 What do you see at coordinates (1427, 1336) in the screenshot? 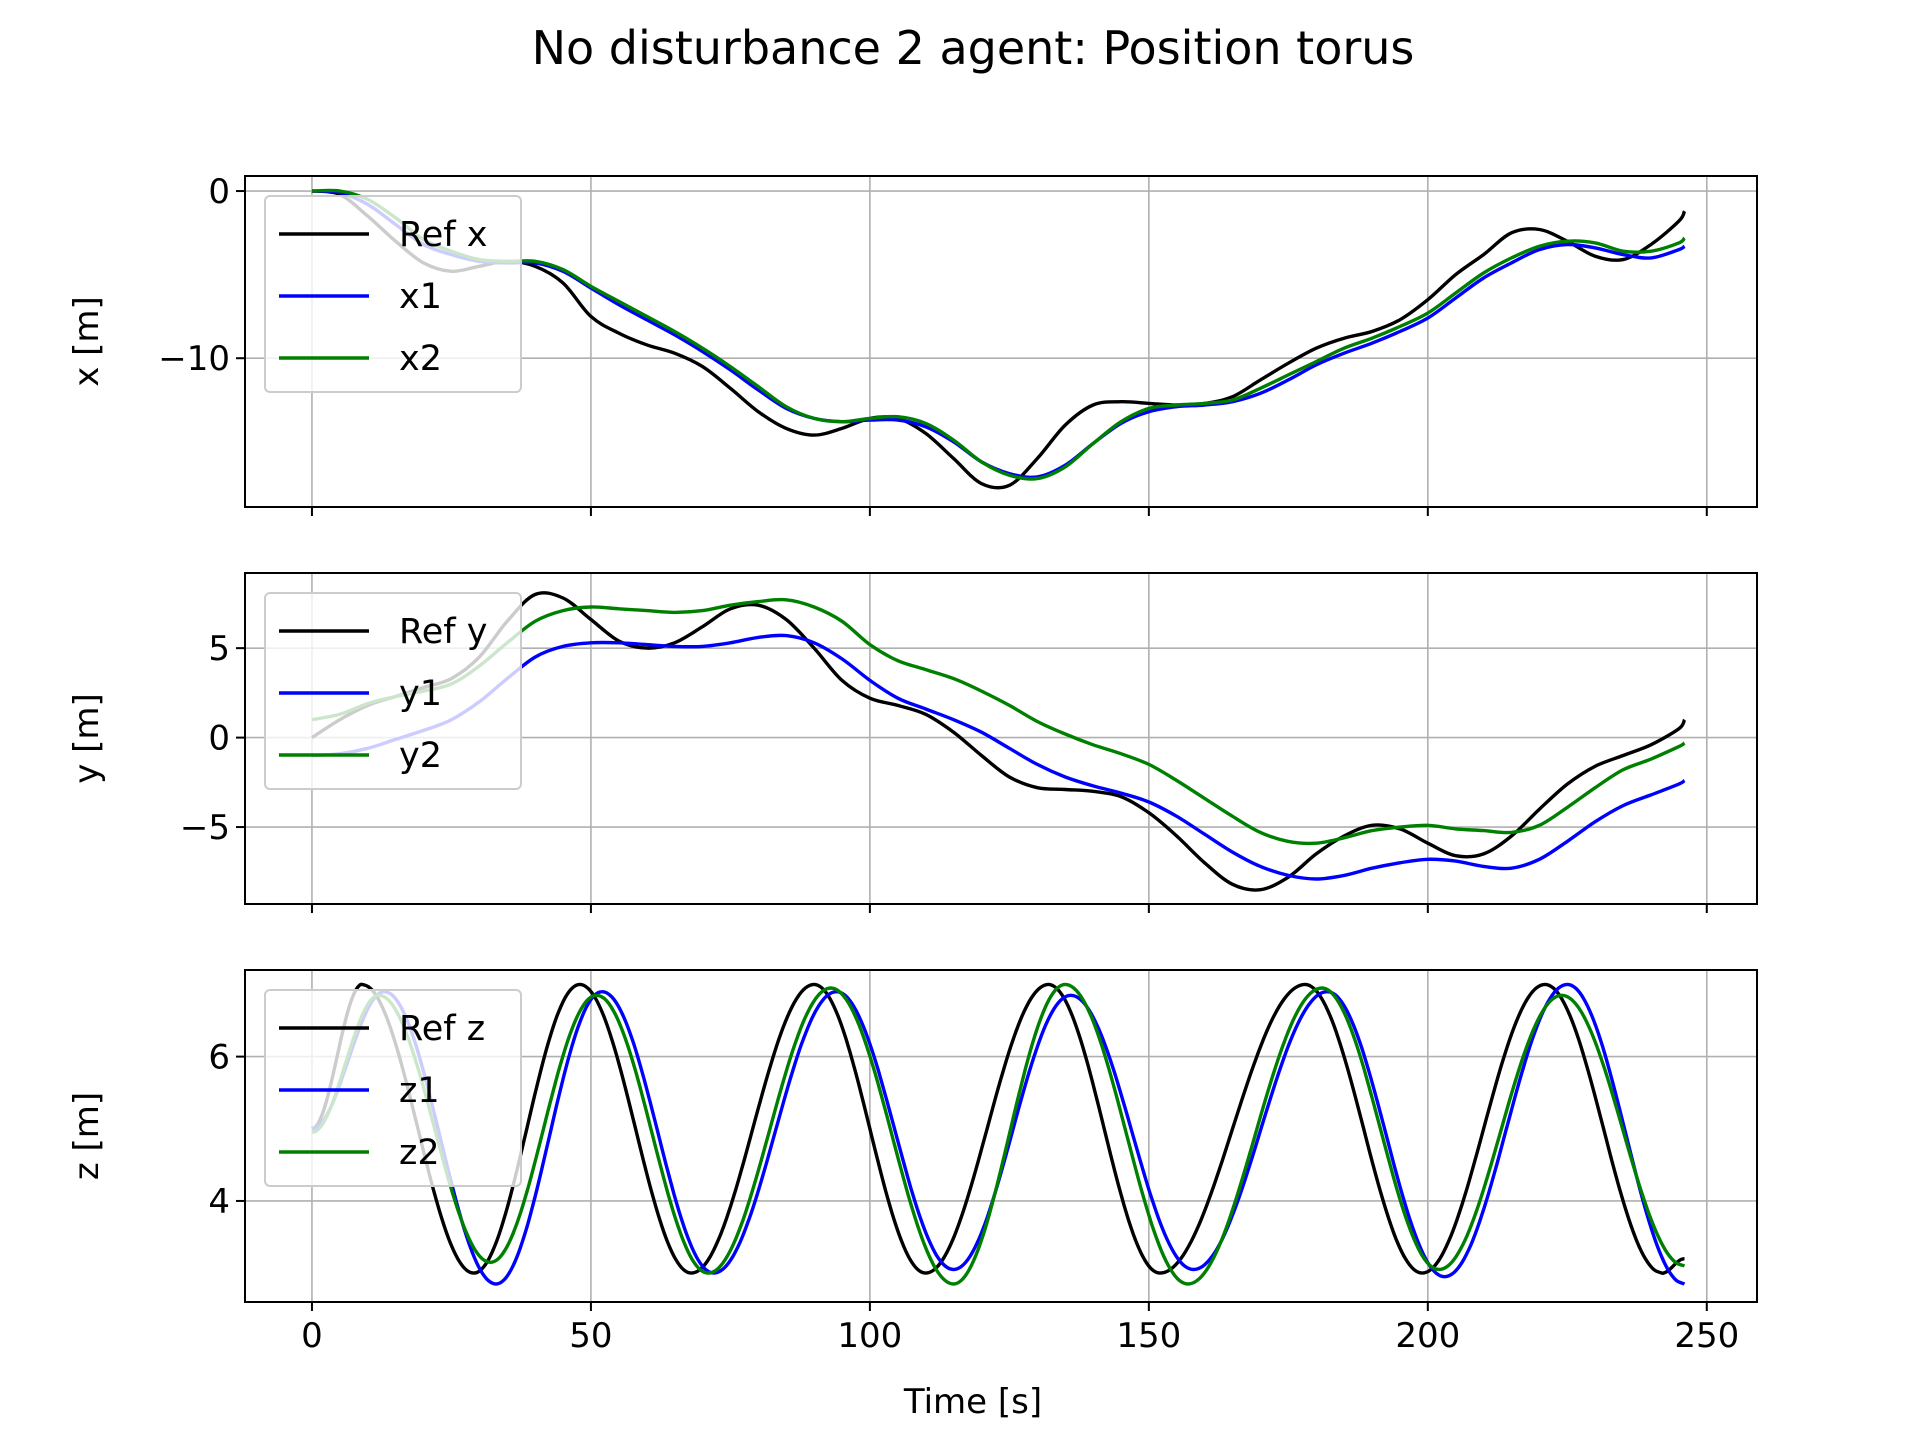
I see `x-tick-label: 200` at bounding box center [1427, 1336].